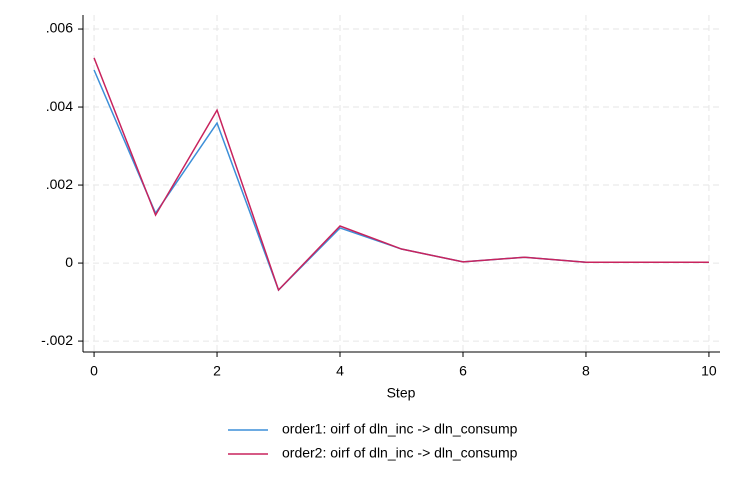 Image resolution: width=738 pixels, height=492 pixels. I want to click on x-tick-label: 4, so click(340, 371).